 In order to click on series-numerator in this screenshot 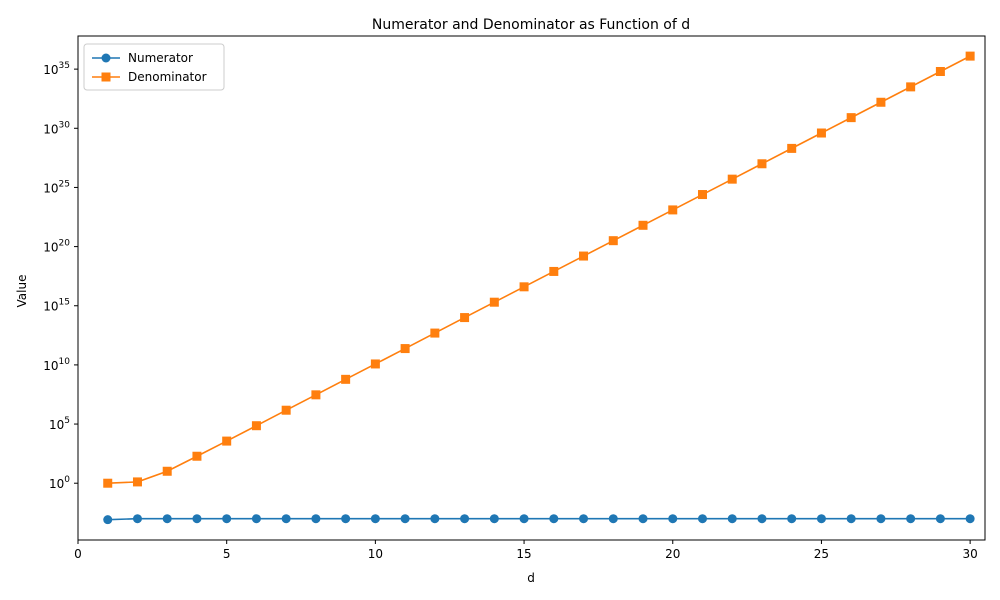, I will do `click(539, 519)`.